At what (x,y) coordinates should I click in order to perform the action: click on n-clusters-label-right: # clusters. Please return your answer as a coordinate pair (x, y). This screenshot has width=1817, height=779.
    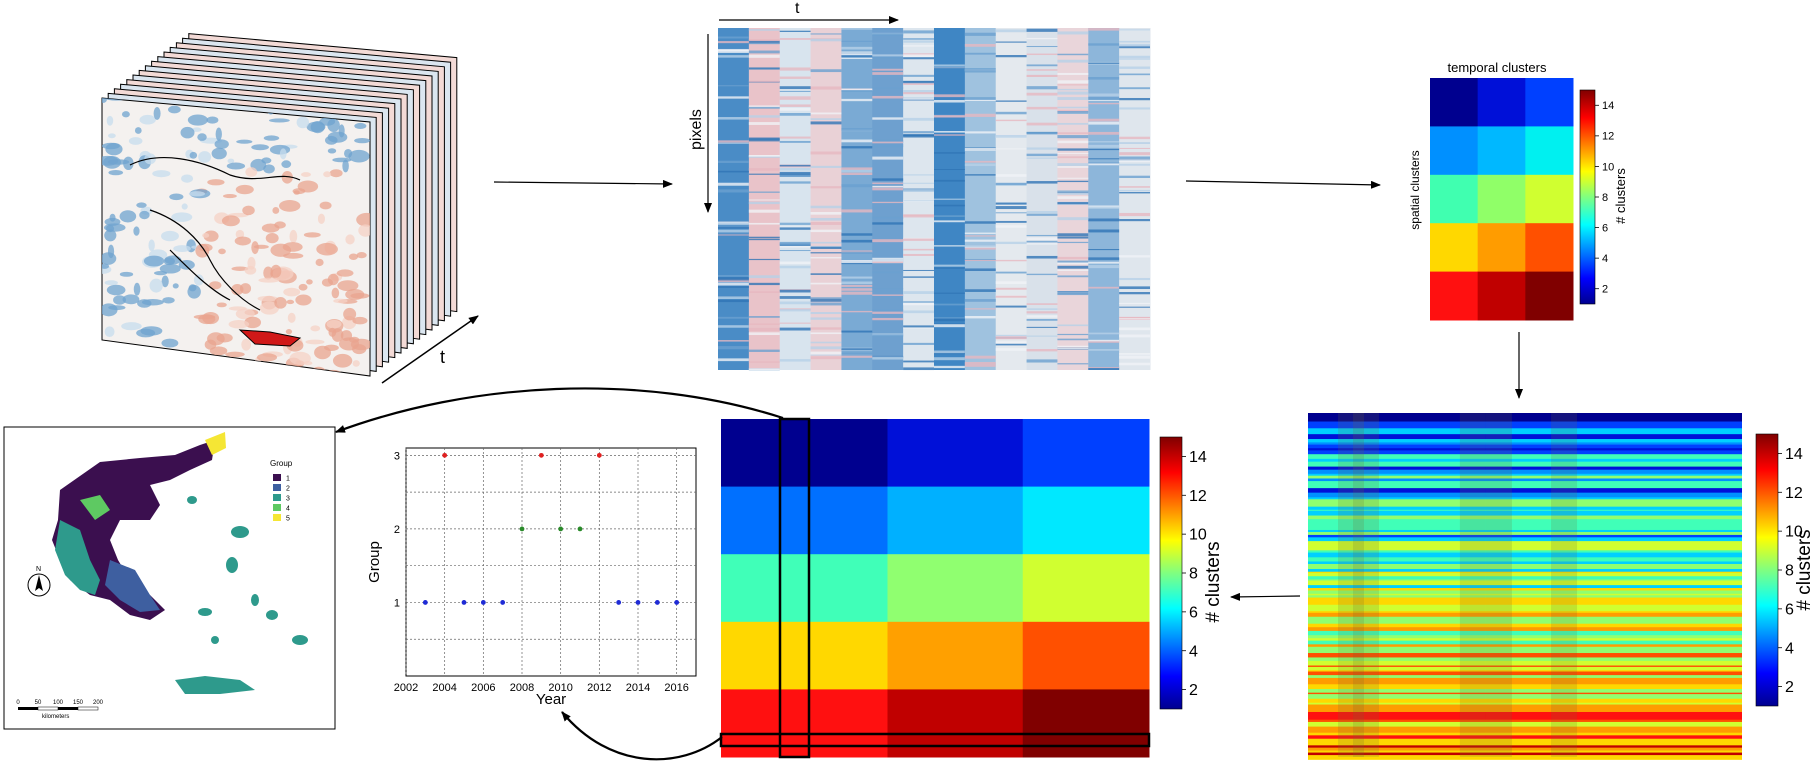
    Looking at the image, I should click on (1804, 569).